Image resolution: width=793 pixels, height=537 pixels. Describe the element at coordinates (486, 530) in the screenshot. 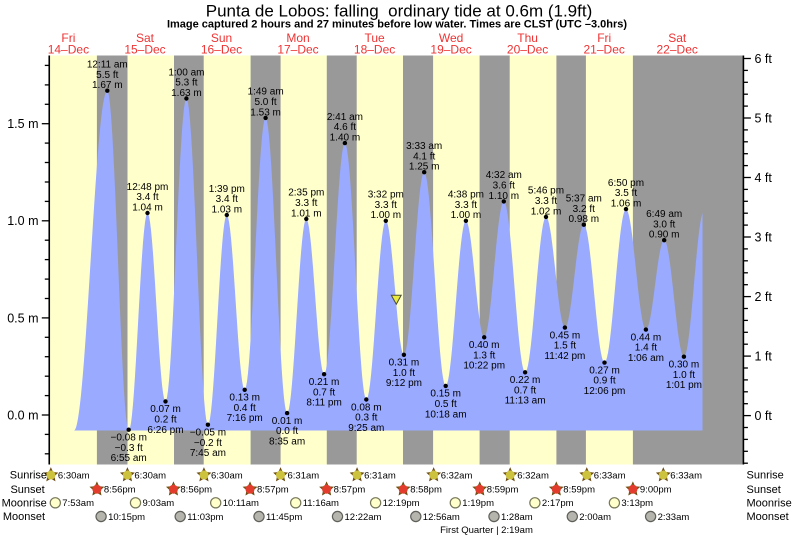

I see `svg-text: First Quarter | 2:19am` at that location.